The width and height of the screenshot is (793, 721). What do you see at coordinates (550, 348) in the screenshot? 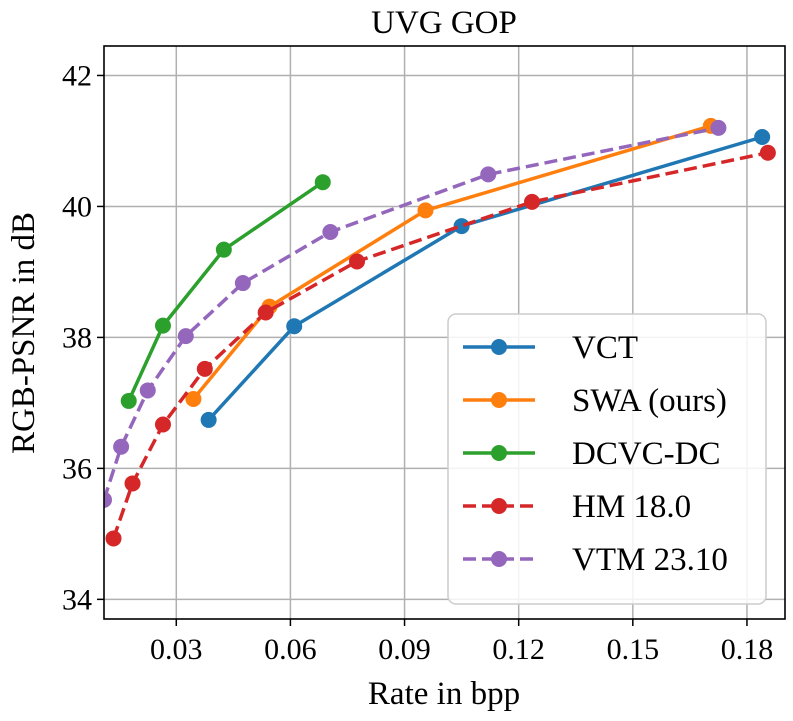
I see `legend-item-vct: VCT` at bounding box center [550, 348].